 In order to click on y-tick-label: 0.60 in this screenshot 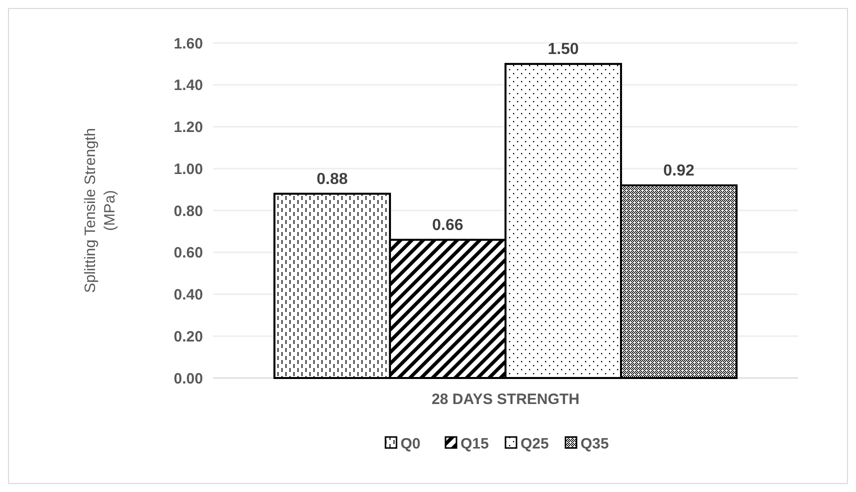, I will do `click(188, 253)`.